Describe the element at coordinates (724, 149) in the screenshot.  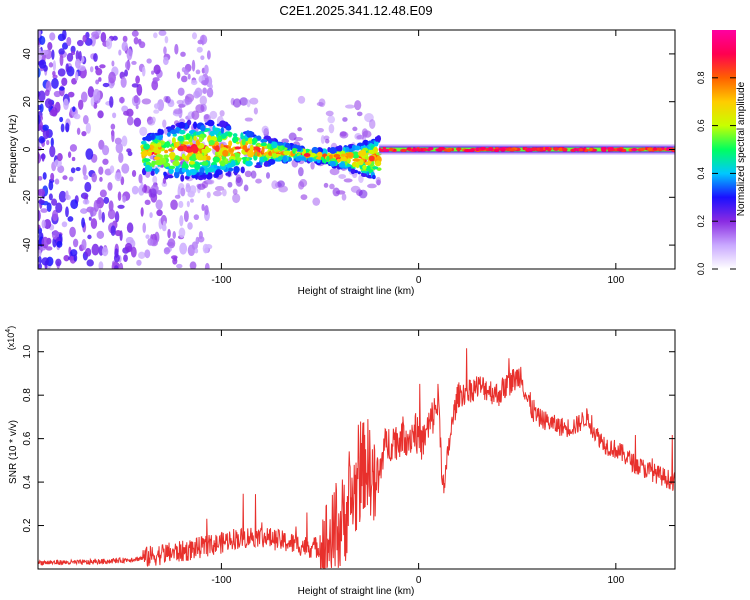
I see `colorbar-gradient` at that location.